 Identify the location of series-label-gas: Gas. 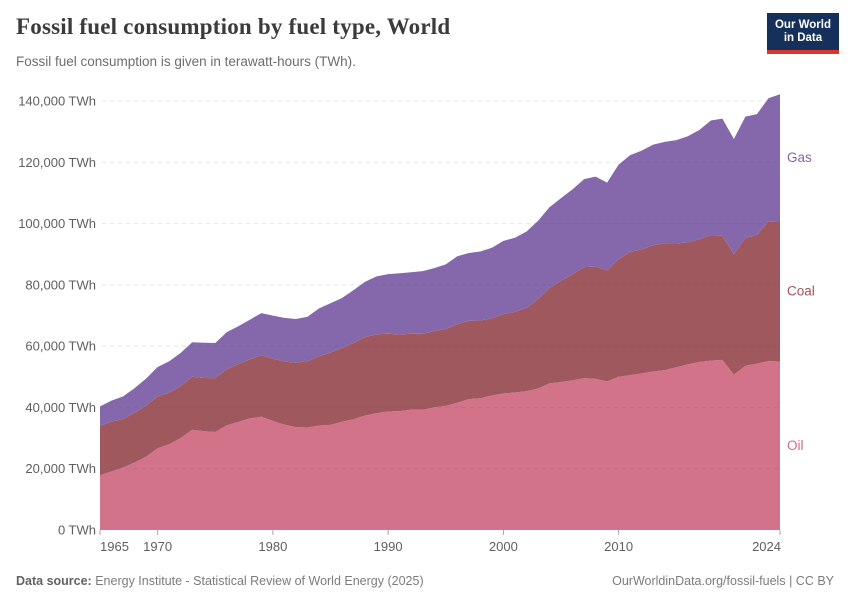
(799, 157).